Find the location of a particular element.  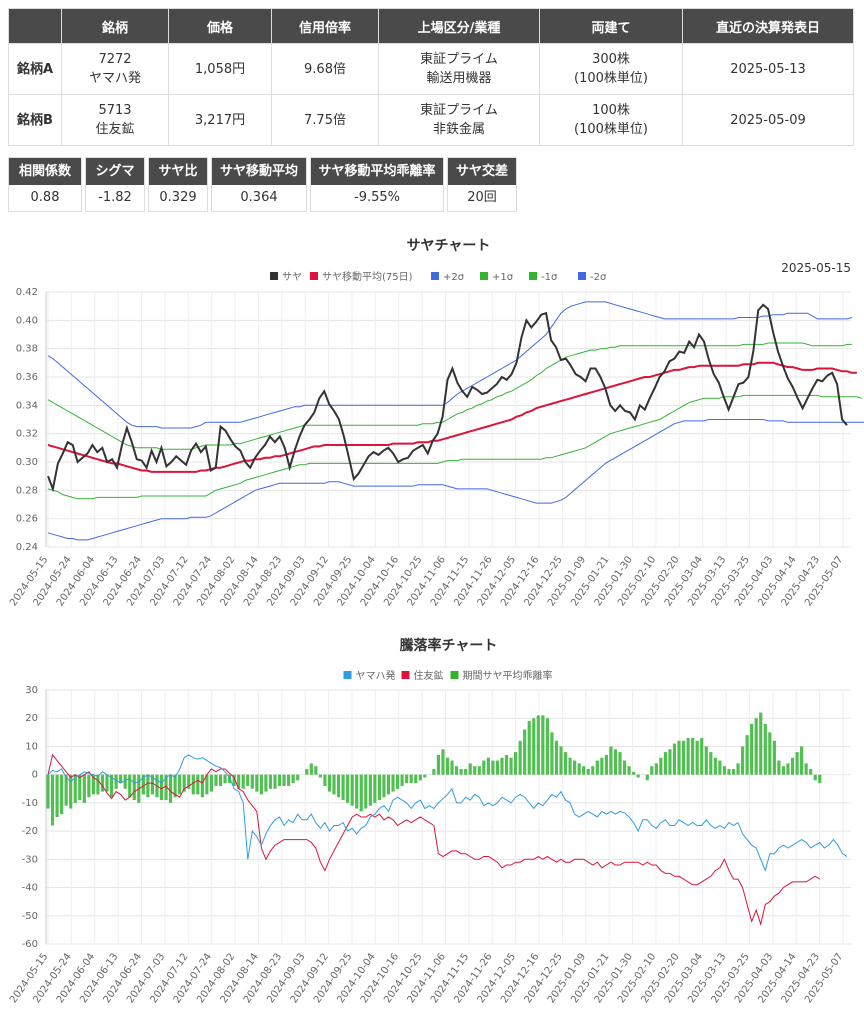

sector-name: 非鉄金属 is located at coordinates (458, 129).